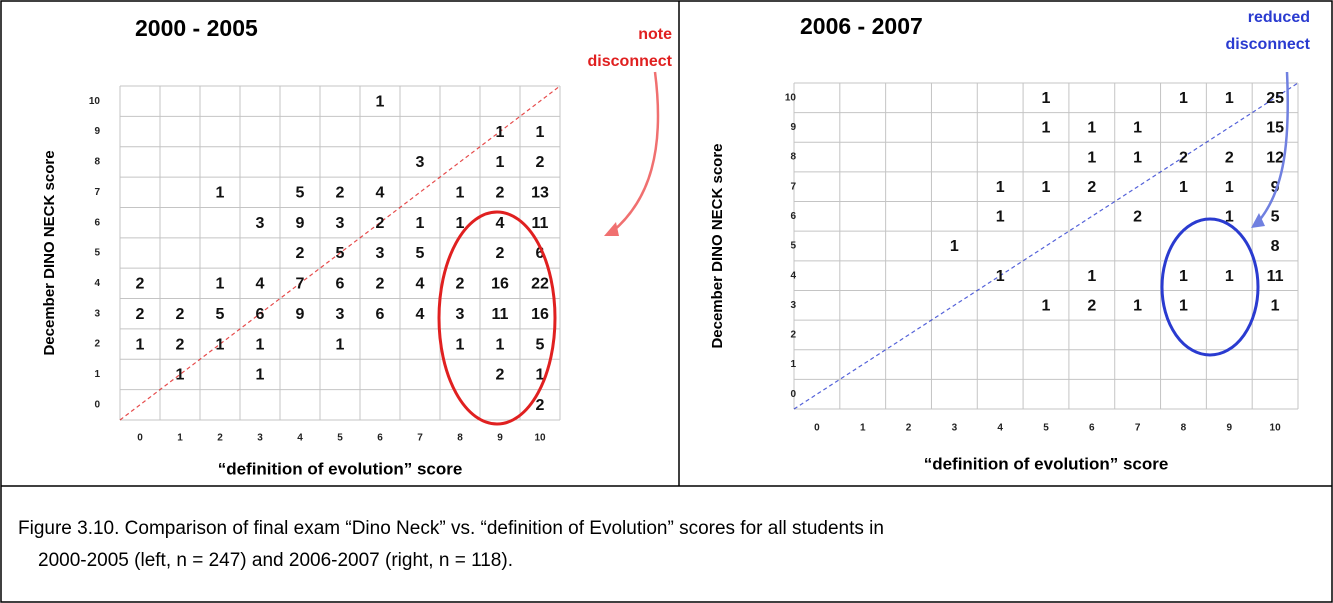 This screenshot has height=603, width=1333. Describe the element at coordinates (793, 157) in the screenshot. I see `y-tick-label: 8` at that location.